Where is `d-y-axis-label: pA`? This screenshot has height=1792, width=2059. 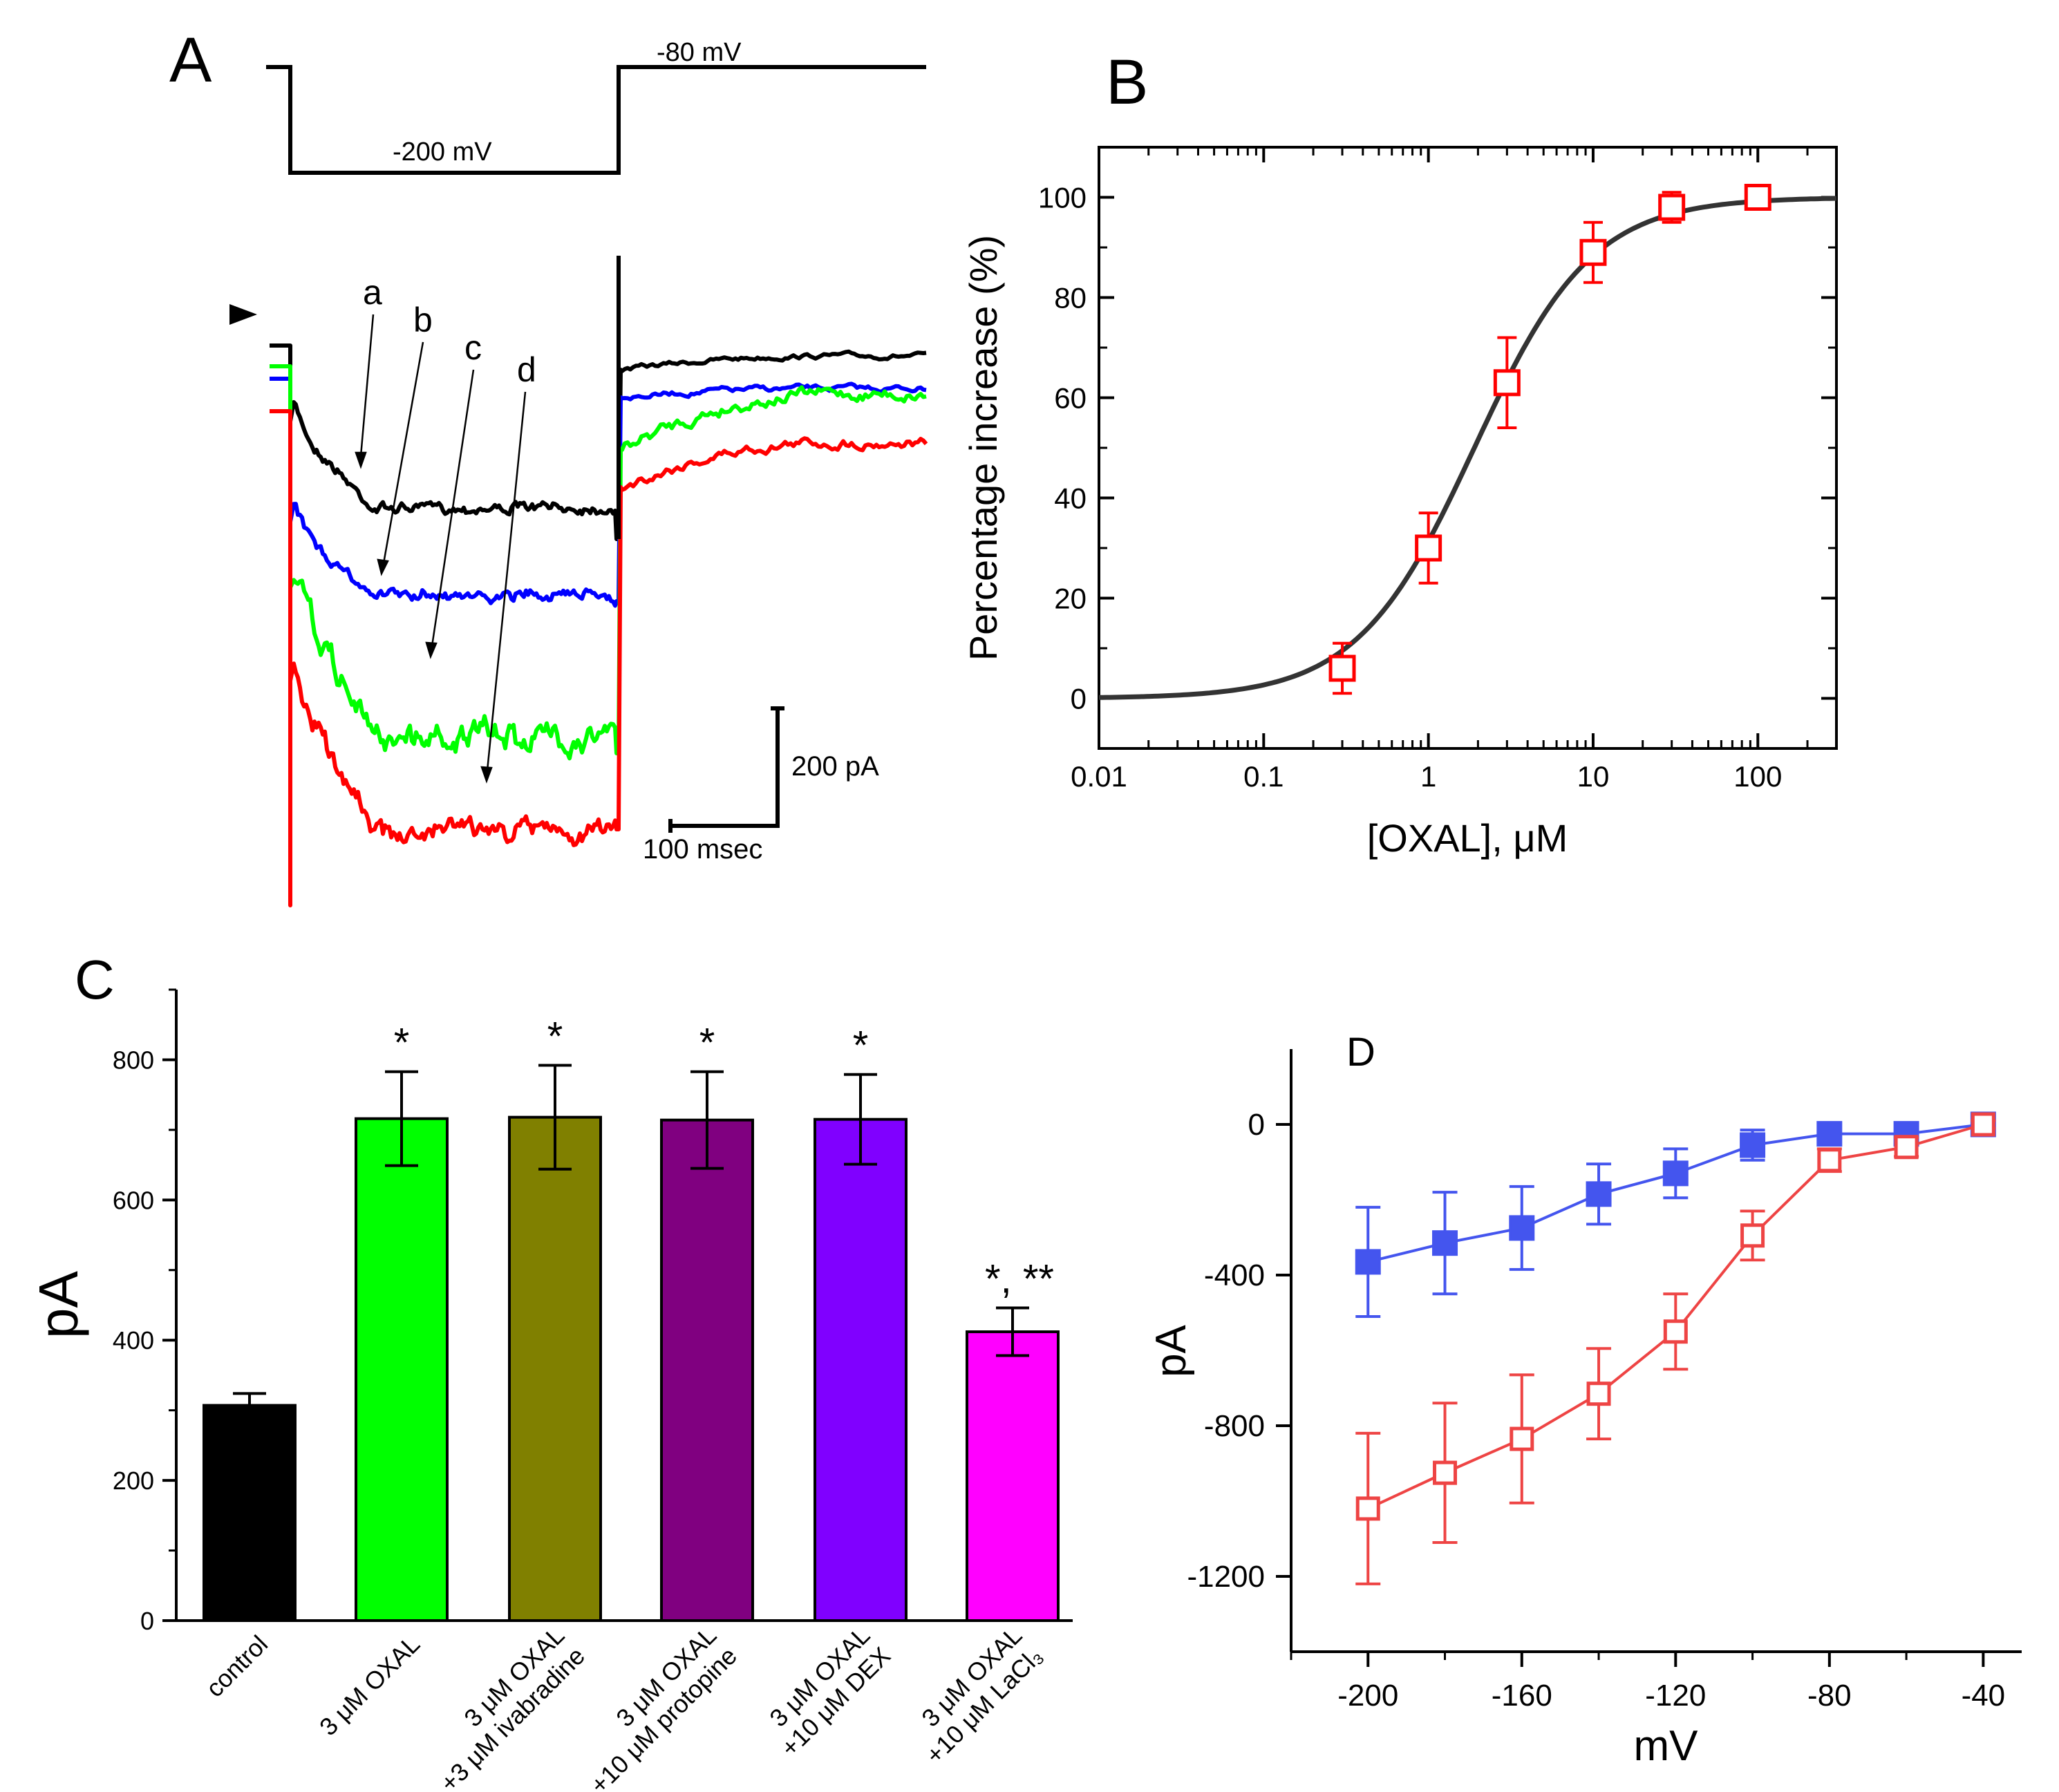
d-y-axis-label: pA is located at coordinates (1171, 1350).